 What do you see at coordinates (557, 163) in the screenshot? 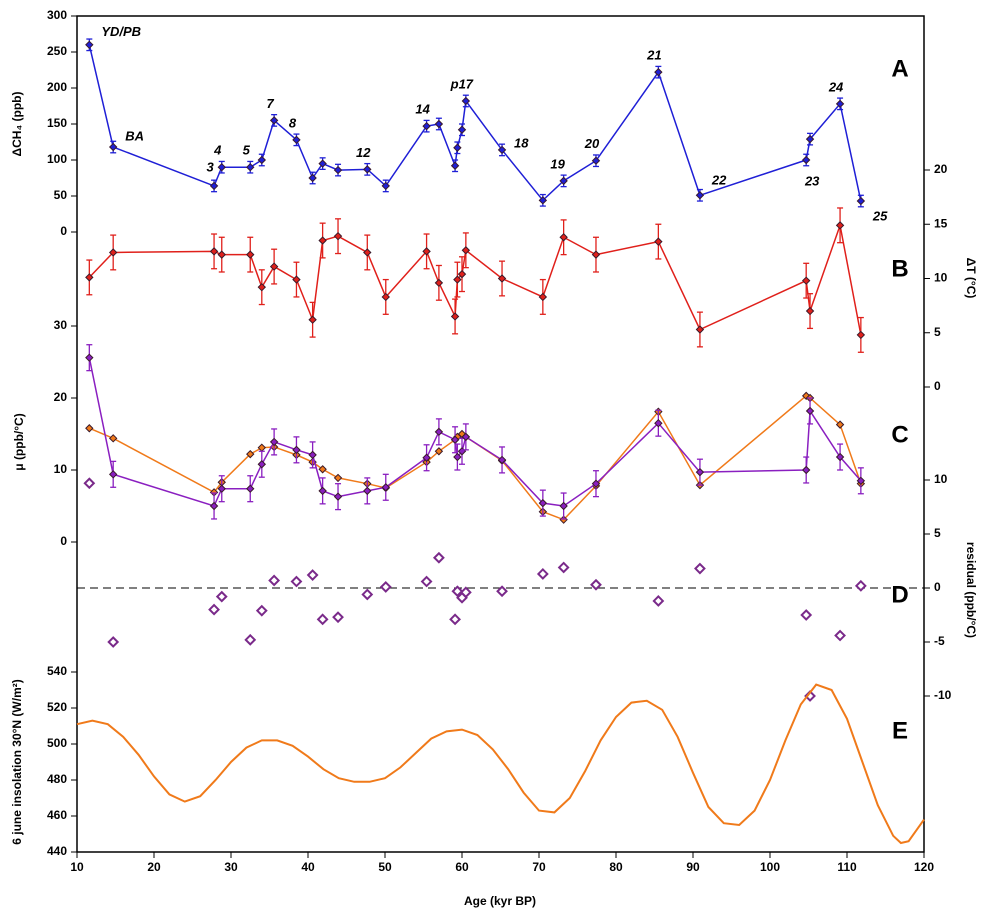
I see `point-label: 19` at bounding box center [557, 163].